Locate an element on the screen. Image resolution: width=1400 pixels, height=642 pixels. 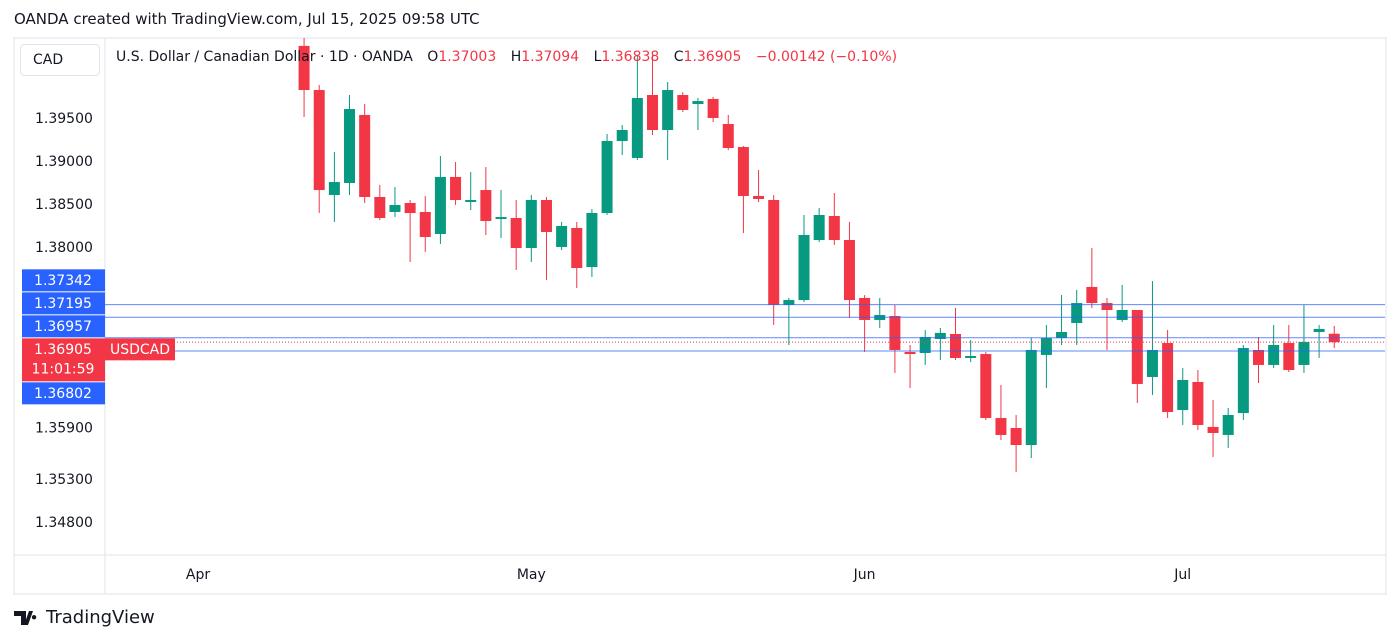
x-tick-label: Jun is located at coordinates (864, 575).